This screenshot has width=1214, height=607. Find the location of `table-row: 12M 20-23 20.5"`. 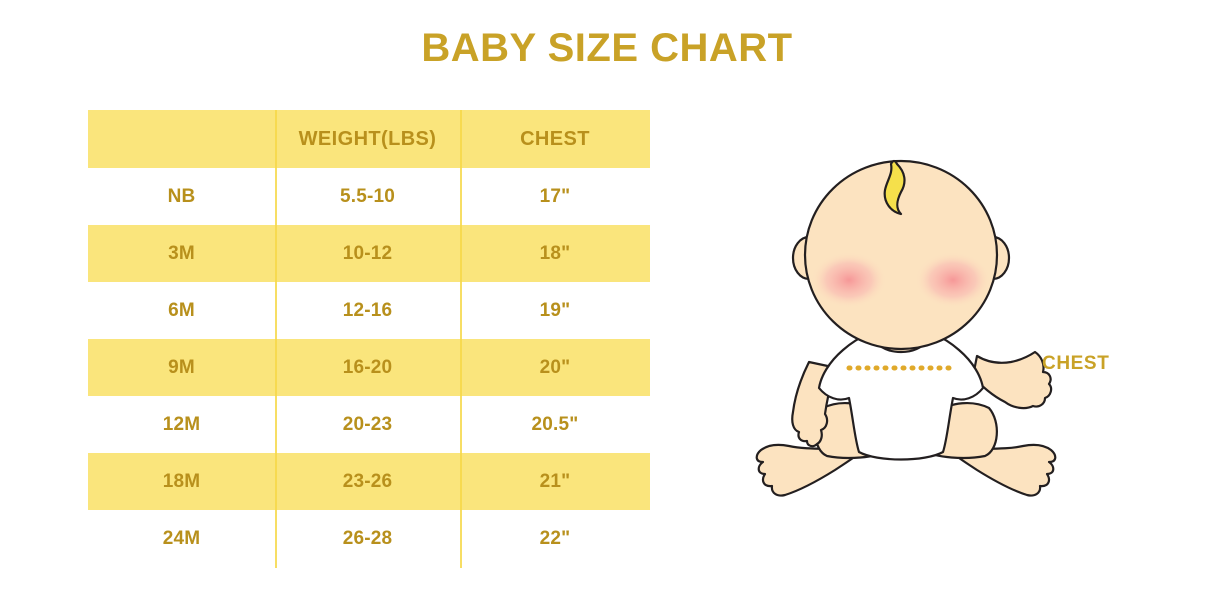

table-row: 12M 20-23 20.5" is located at coordinates (369, 424).